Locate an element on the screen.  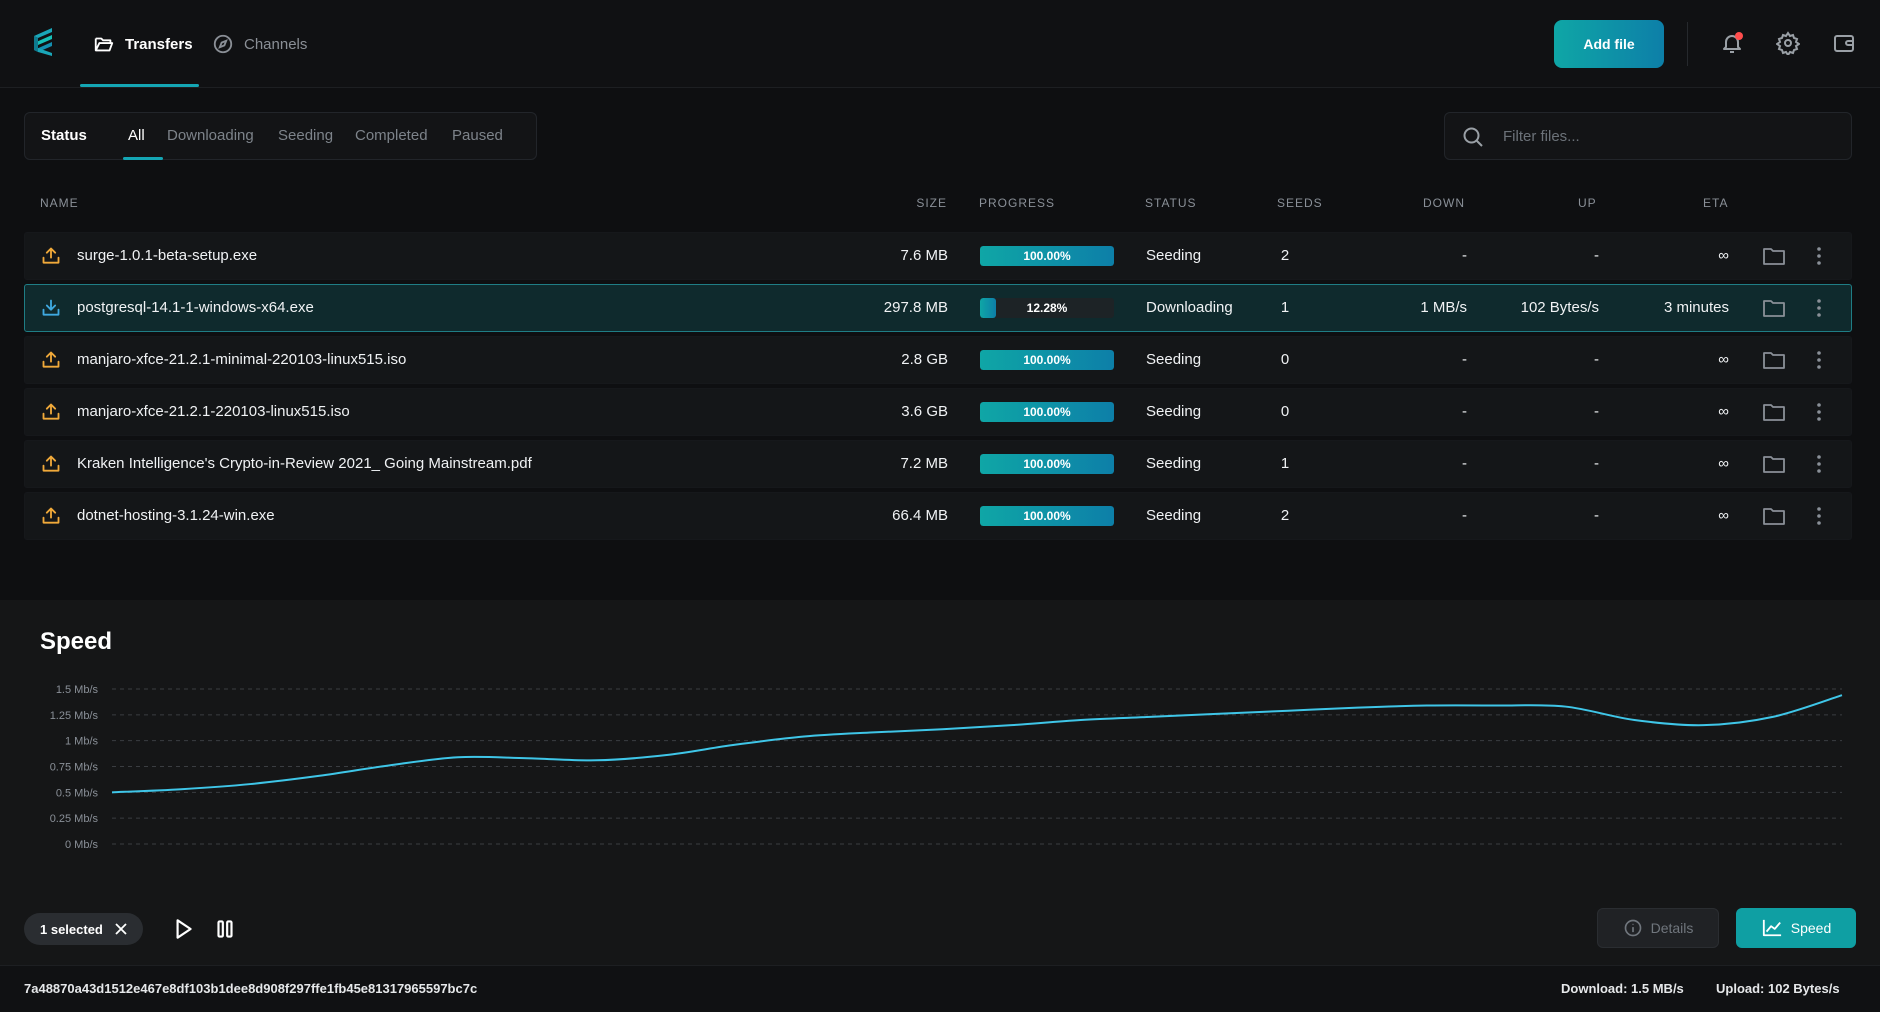
filter-tab-downloading: Downloading is located at coordinates (210, 135).